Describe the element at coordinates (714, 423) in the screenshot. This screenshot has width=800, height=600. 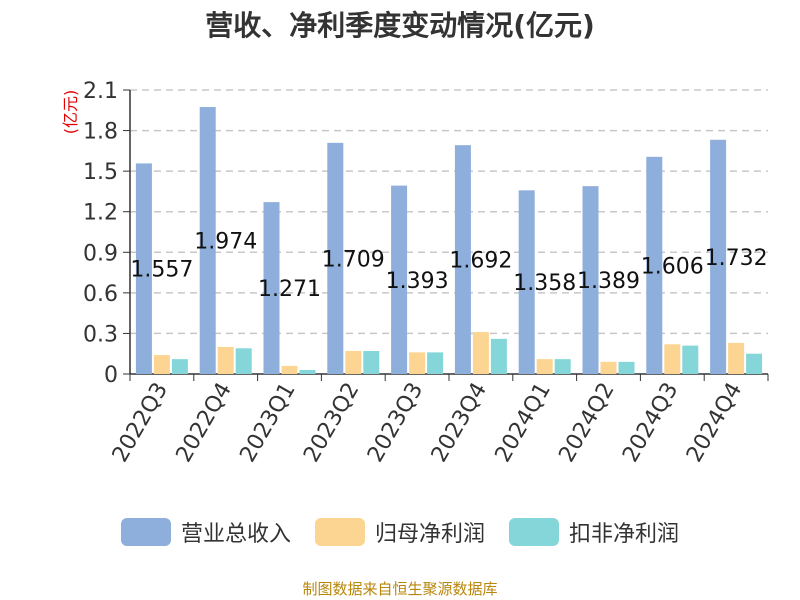
I see `x-tick-label: 2024Q4` at that location.